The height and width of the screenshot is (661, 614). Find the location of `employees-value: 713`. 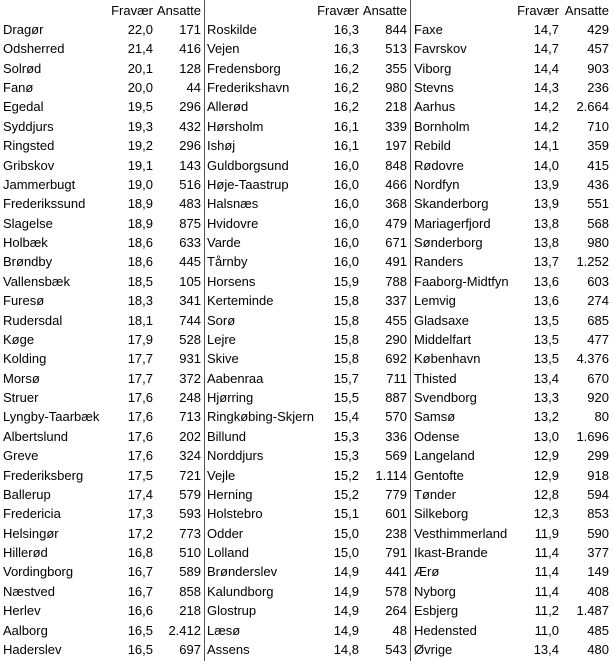

employees-value: 713 is located at coordinates (190, 417).